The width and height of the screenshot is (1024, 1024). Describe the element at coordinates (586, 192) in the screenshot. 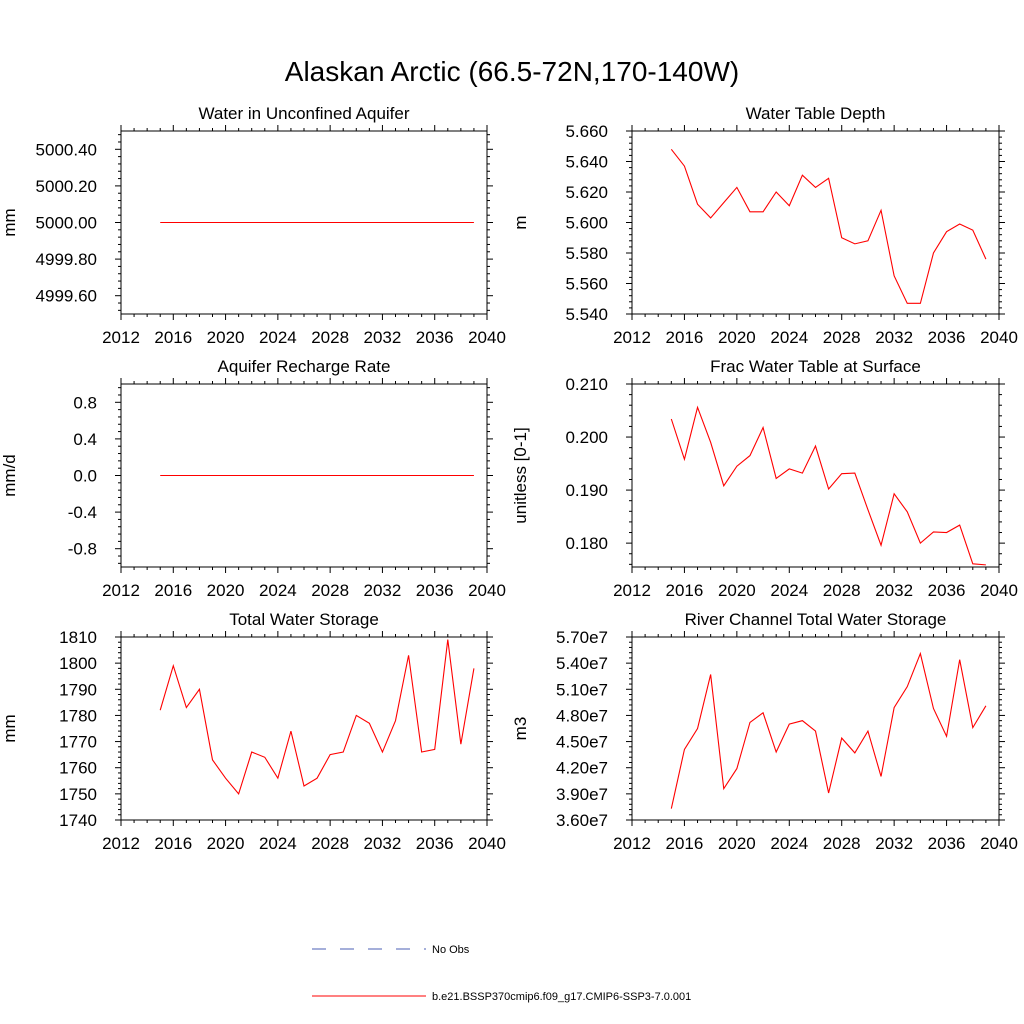

I see `y-tick-label: 5.620` at that location.